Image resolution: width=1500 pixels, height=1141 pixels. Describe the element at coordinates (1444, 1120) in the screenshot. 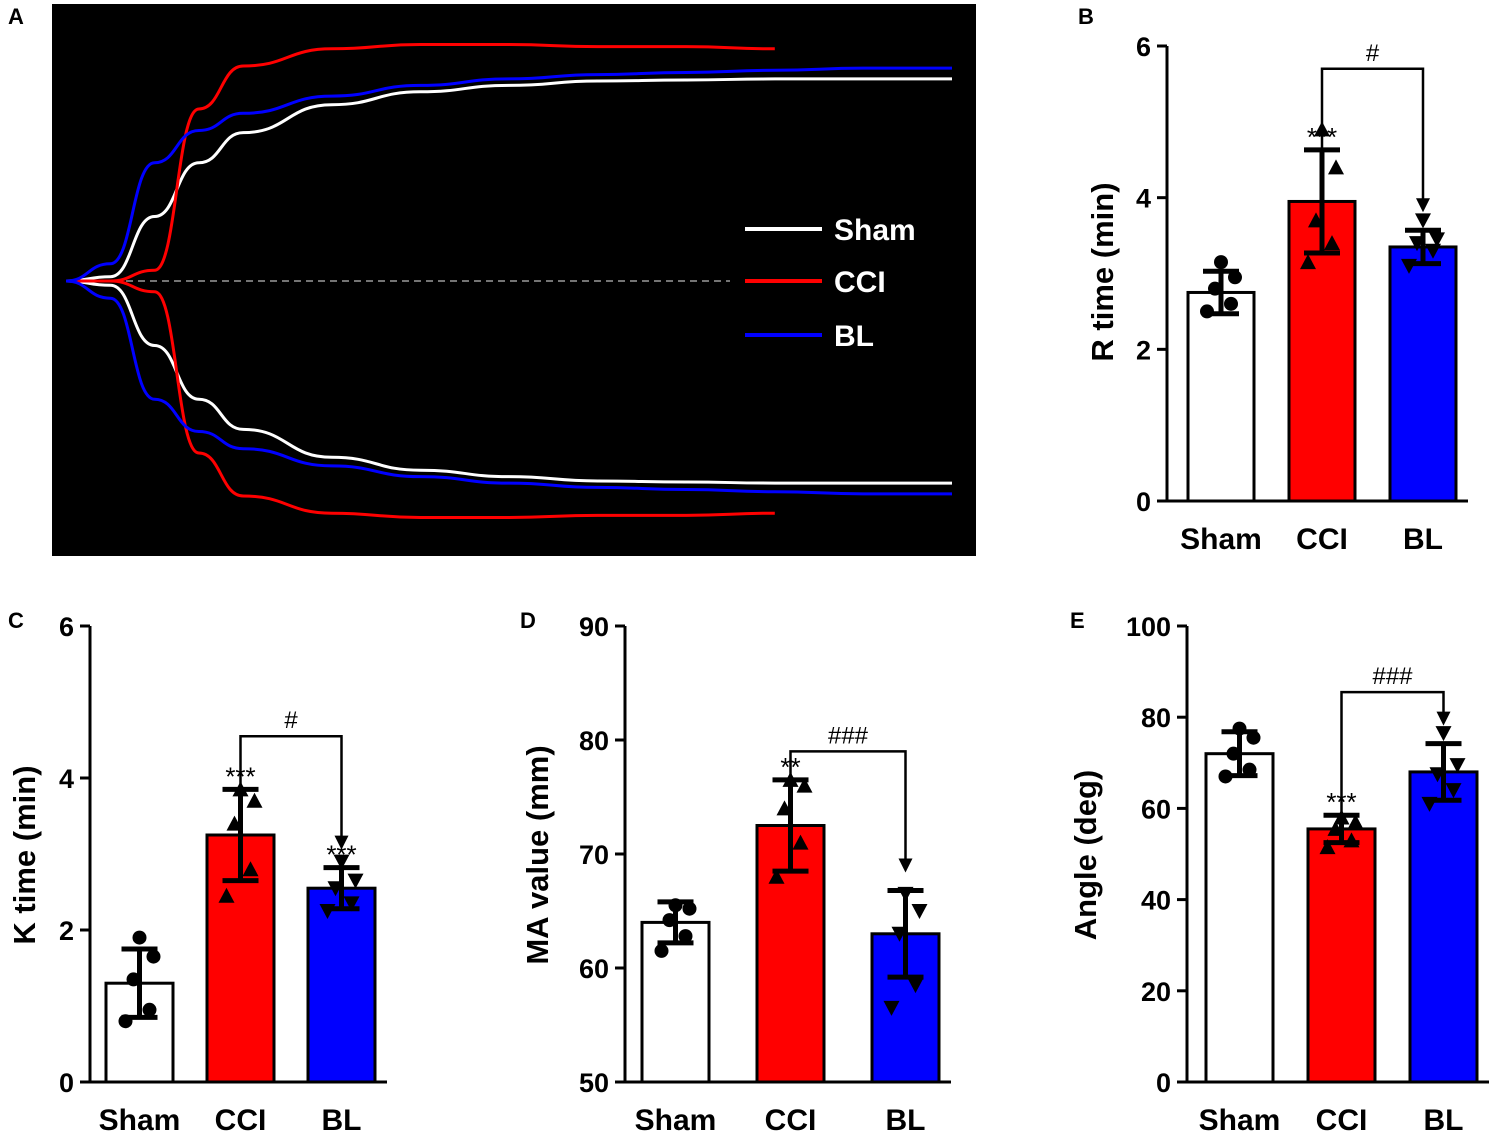

I see `panel-e-category-label-bl: BL` at that location.